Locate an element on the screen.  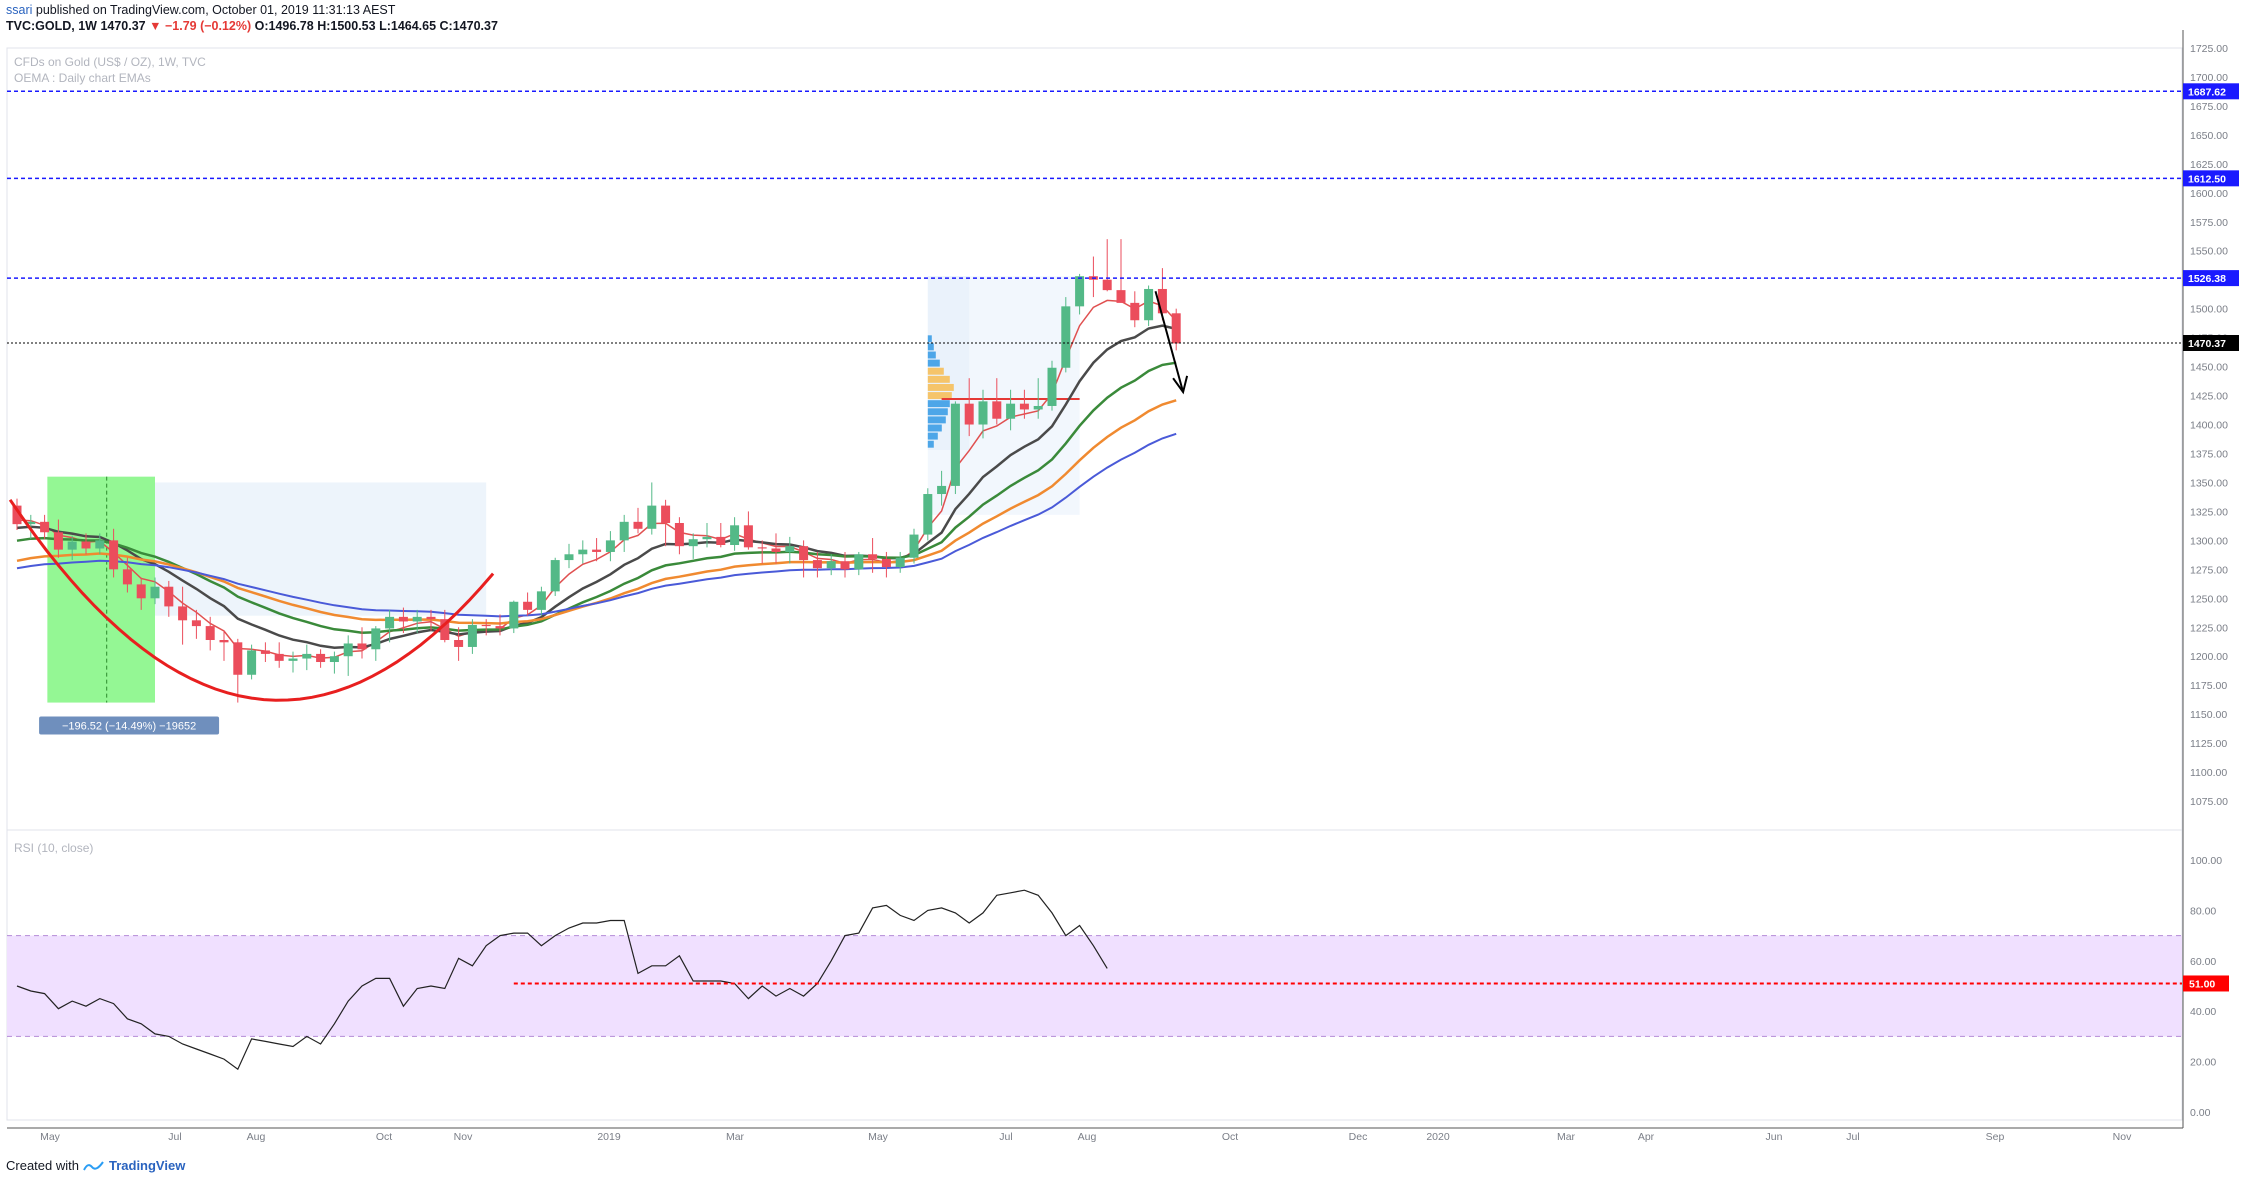
rsi-tick-label: 60.00 is located at coordinates (2203, 962).